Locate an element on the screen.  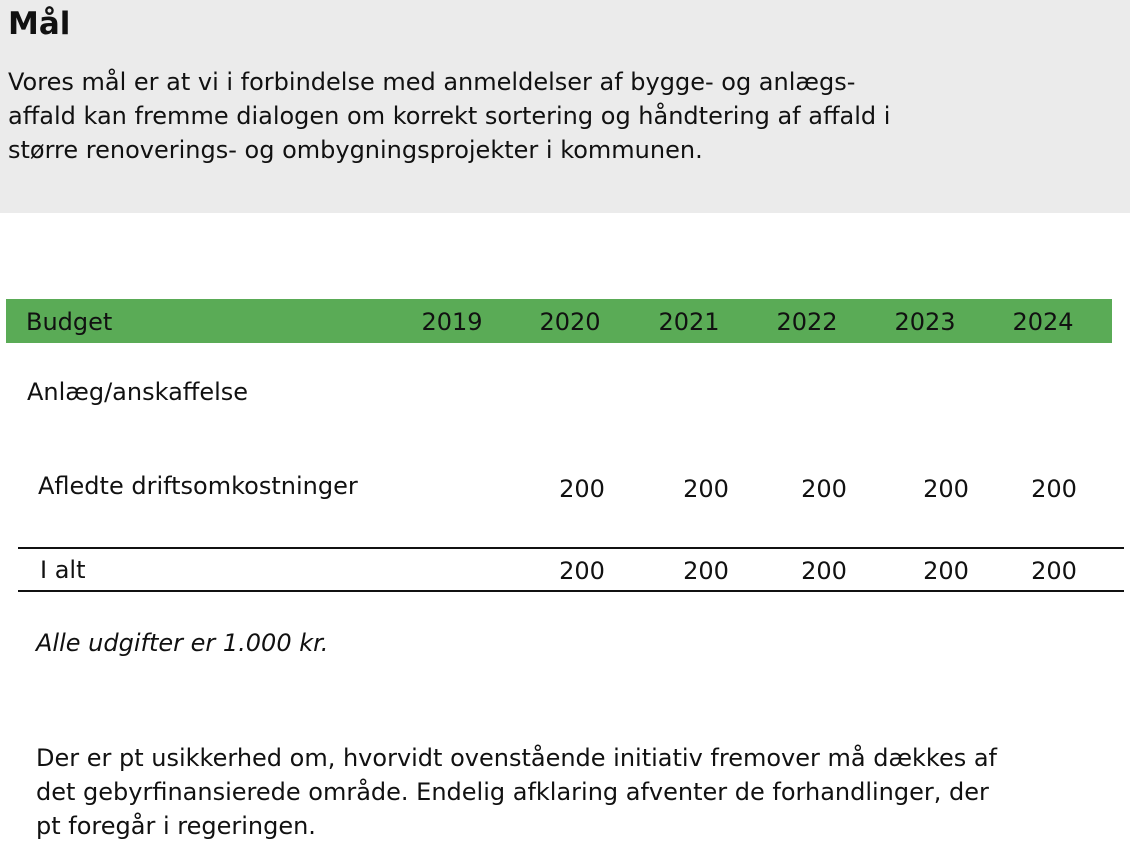
year-header: 2024 is located at coordinates (1043, 322).